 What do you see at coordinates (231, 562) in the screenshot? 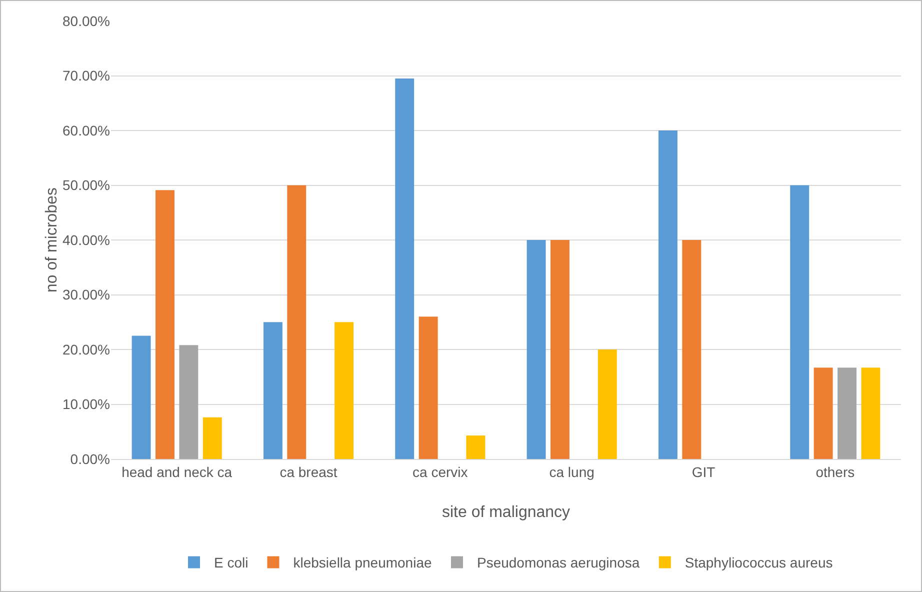
I see `legend-label: E coli` at bounding box center [231, 562].